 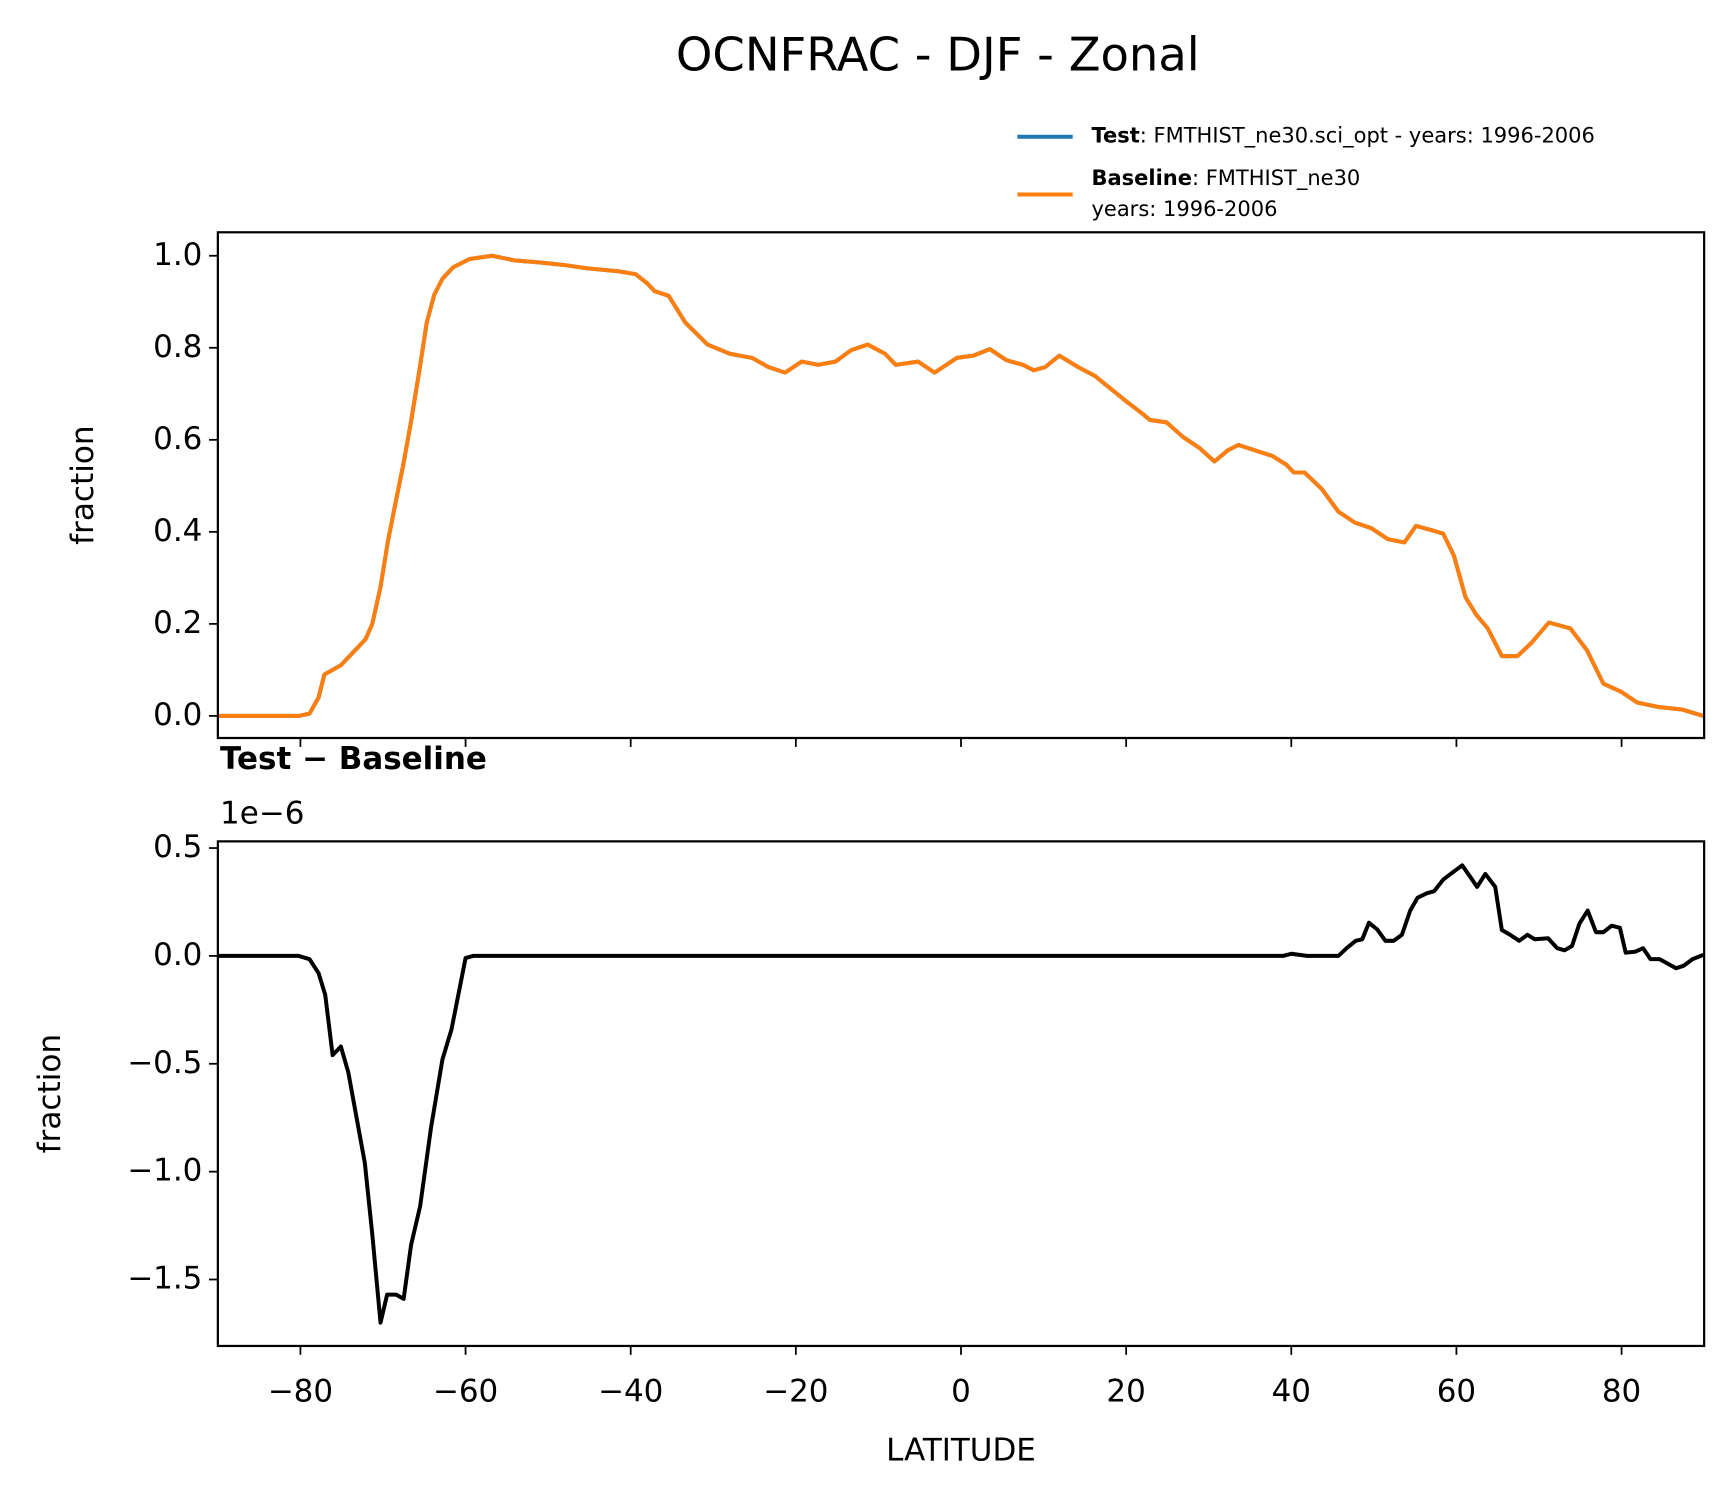 What do you see at coordinates (177, 347) in the screenshot?
I see `y-tick-label: 0.8` at bounding box center [177, 347].